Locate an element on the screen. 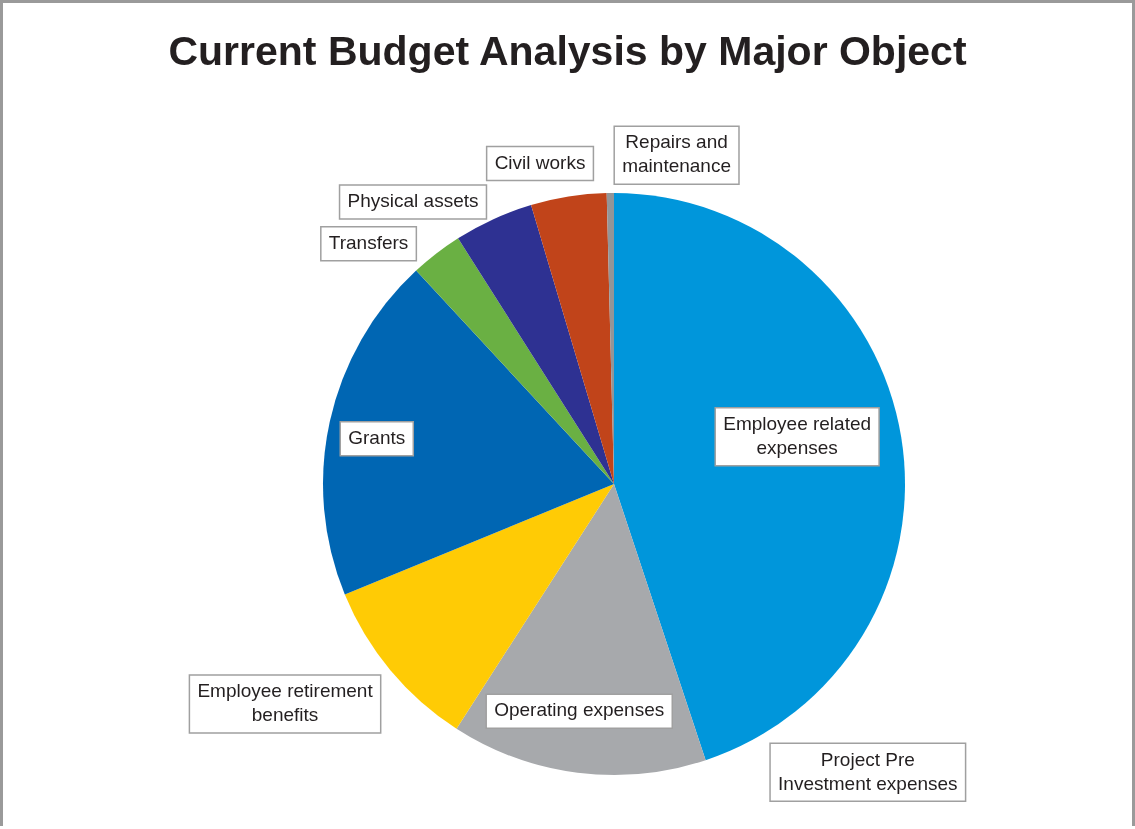  slice-label: Operating expenses is located at coordinates (579, 710).